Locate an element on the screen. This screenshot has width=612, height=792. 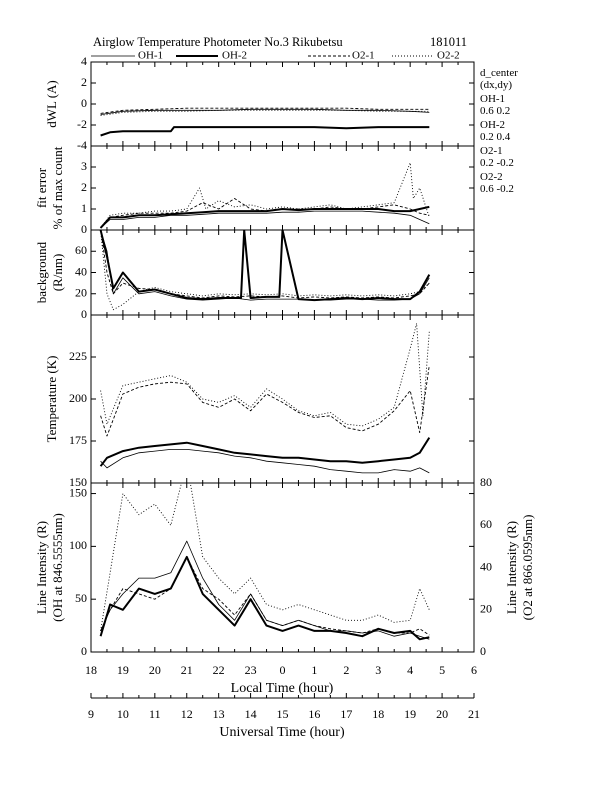
y2-tick-label: 80 is located at coordinates (486, 482).